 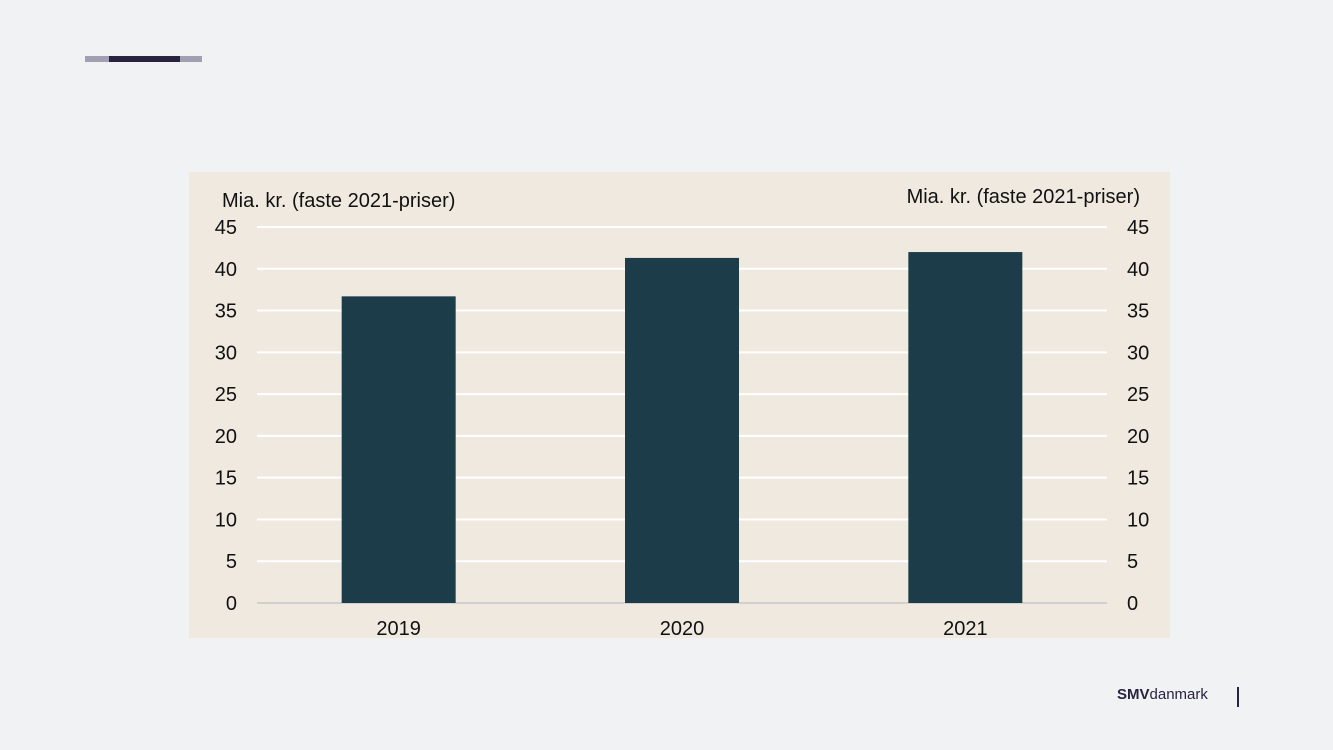 I want to click on y-tick-label-left: 45, so click(x=226, y=228).